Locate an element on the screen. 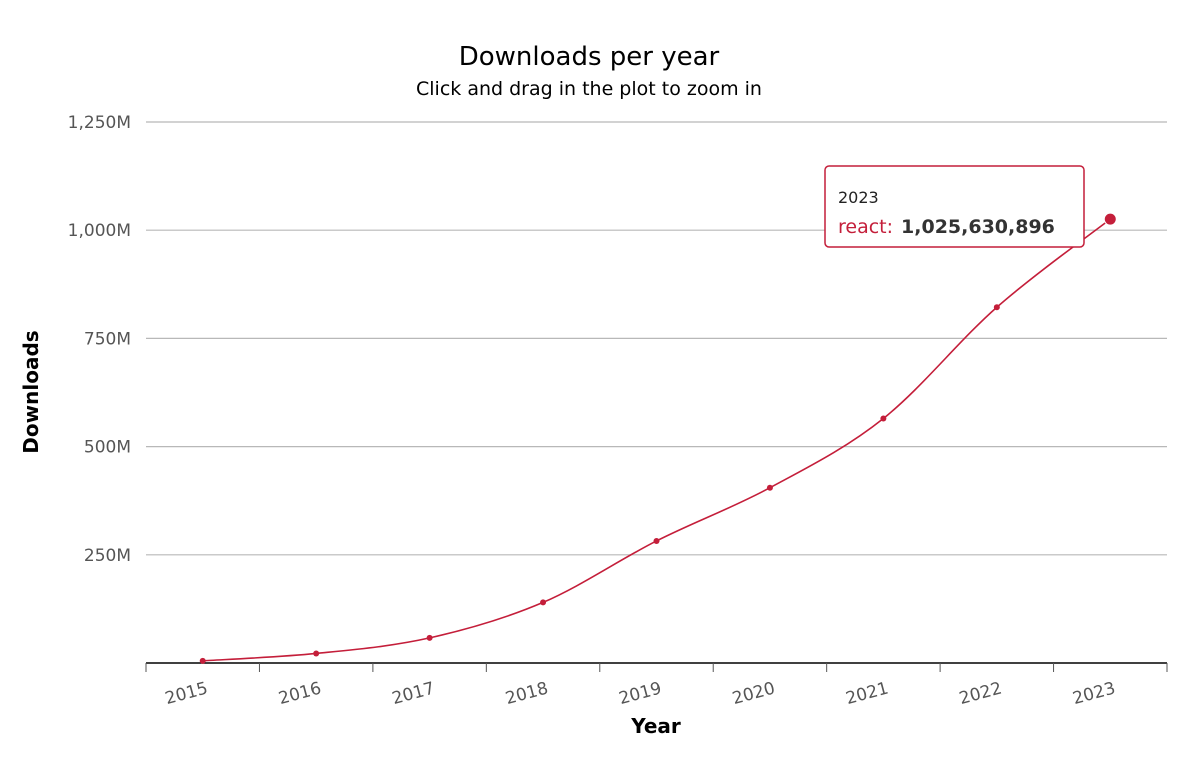 Image resolution: width=1200 pixels, height=781 pixels. data-point-2017 is located at coordinates (429, 637).